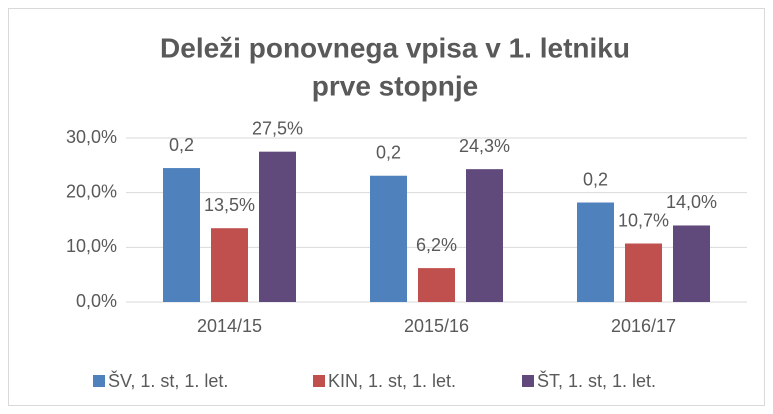 The width and height of the screenshot is (773, 414). I want to click on legend-label: KIN, 1. st, 1. let., so click(392, 381).